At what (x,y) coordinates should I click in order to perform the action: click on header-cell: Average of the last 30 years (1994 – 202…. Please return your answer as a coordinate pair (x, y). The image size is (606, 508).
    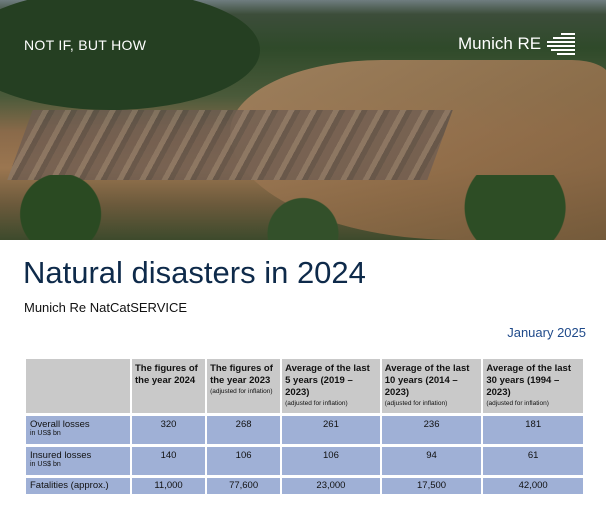
    Looking at the image, I should click on (533, 386).